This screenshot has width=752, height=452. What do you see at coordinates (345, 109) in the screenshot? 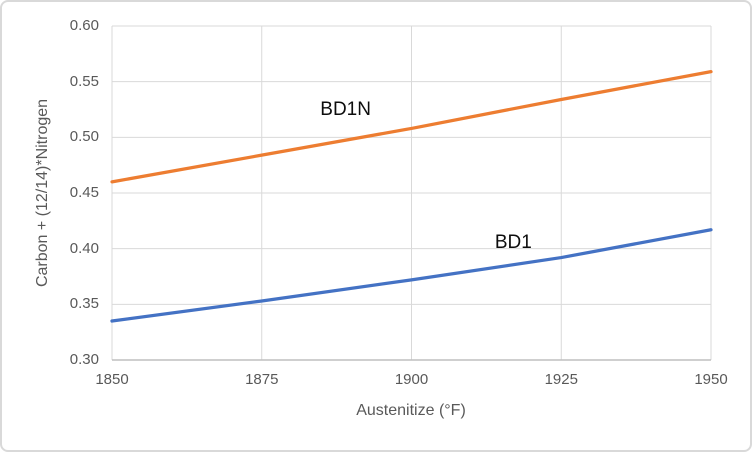
I see `series-label-BD1N: BD1N` at bounding box center [345, 109].